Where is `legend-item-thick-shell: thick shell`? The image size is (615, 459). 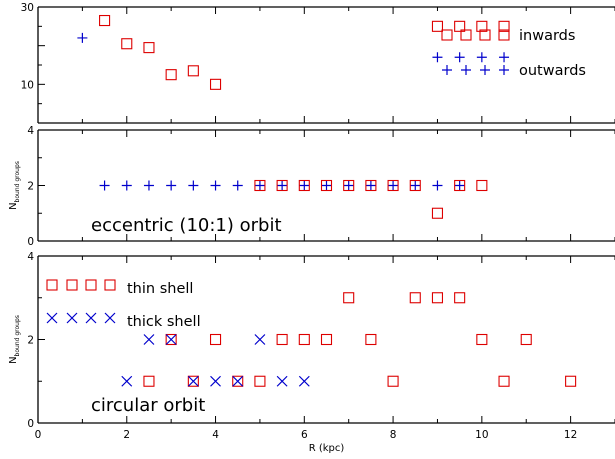
legend-item-thick-shell: thick shell is located at coordinates (123, 321).